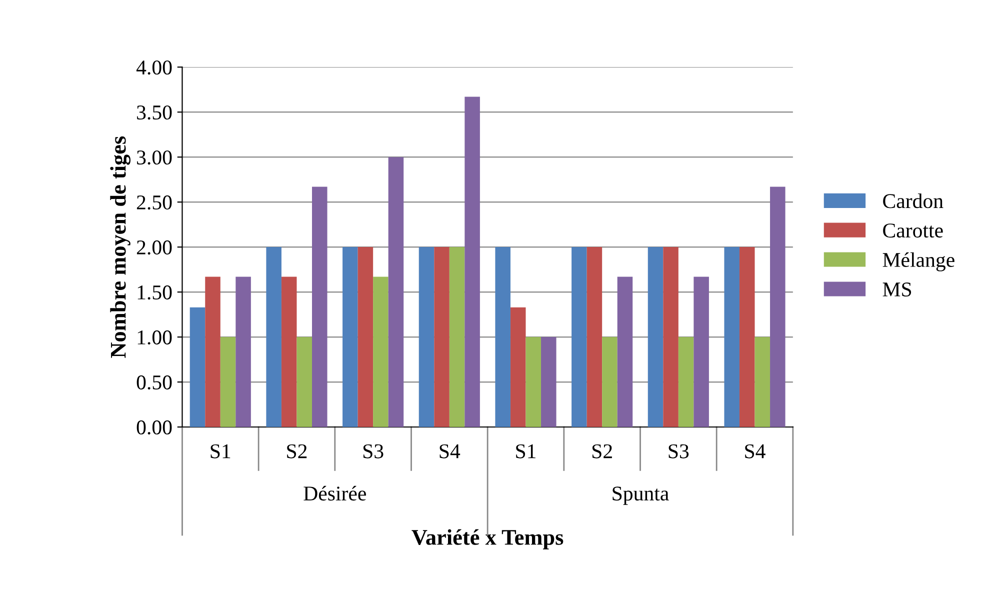  I want to click on y-tick-label: 4.00, so click(154, 67).